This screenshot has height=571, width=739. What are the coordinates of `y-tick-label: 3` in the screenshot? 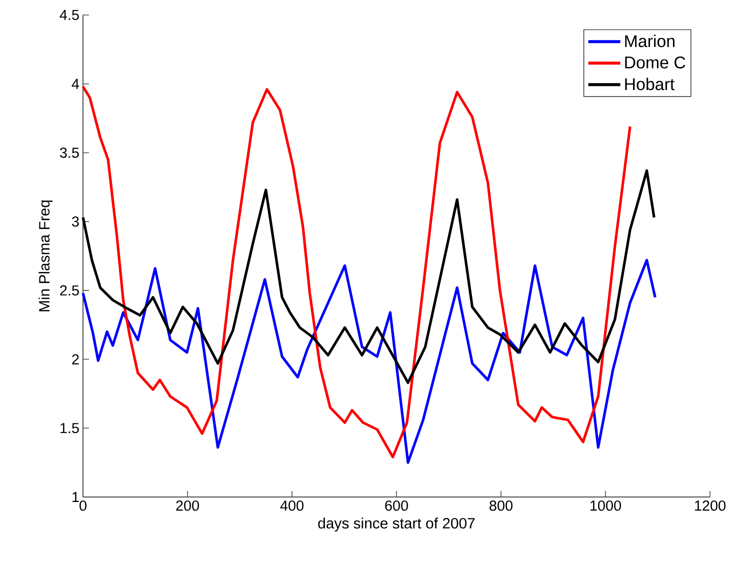 It's located at (75, 221).